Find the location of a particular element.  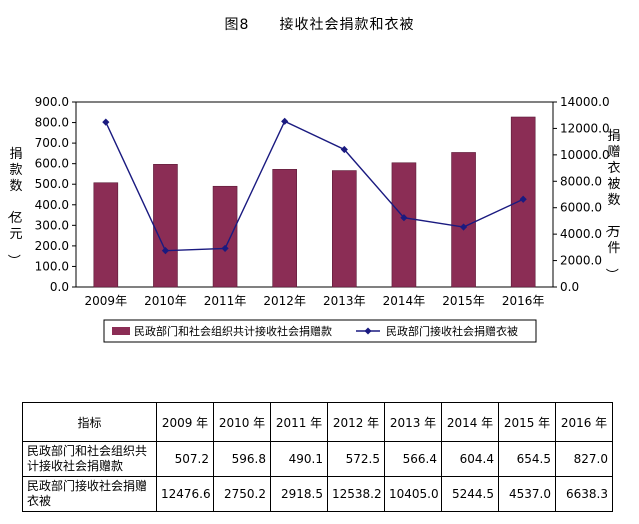

x-tick-label: 2014年 is located at coordinates (404, 301).